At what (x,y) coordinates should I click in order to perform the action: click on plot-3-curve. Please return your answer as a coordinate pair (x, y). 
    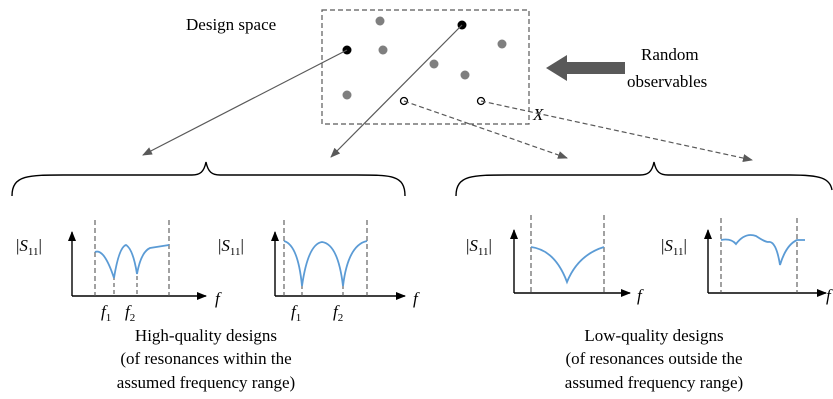
    Looking at the image, I should click on (567, 264).